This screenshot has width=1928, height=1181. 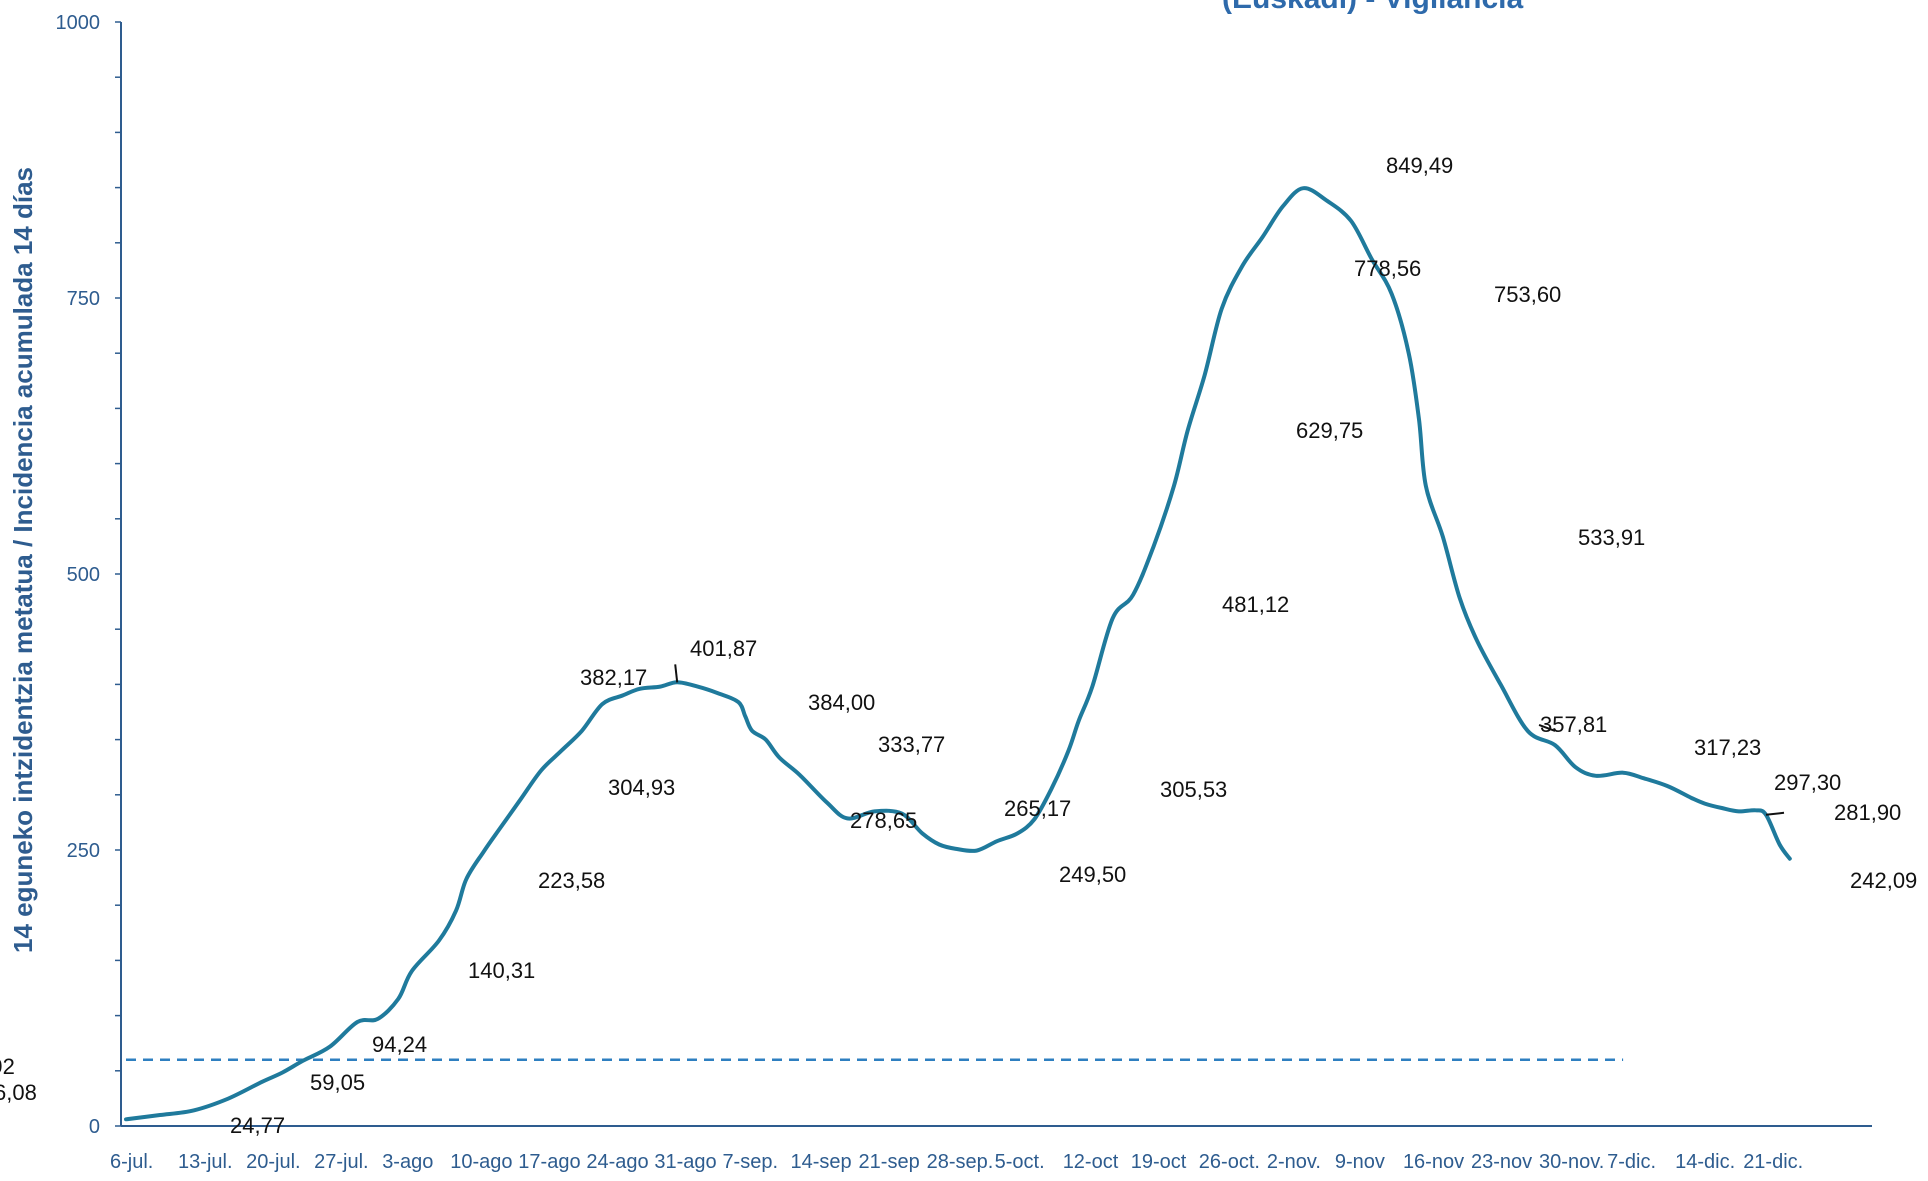 I want to click on x-tick-label: 12-oct, so click(x=1091, y=1162).